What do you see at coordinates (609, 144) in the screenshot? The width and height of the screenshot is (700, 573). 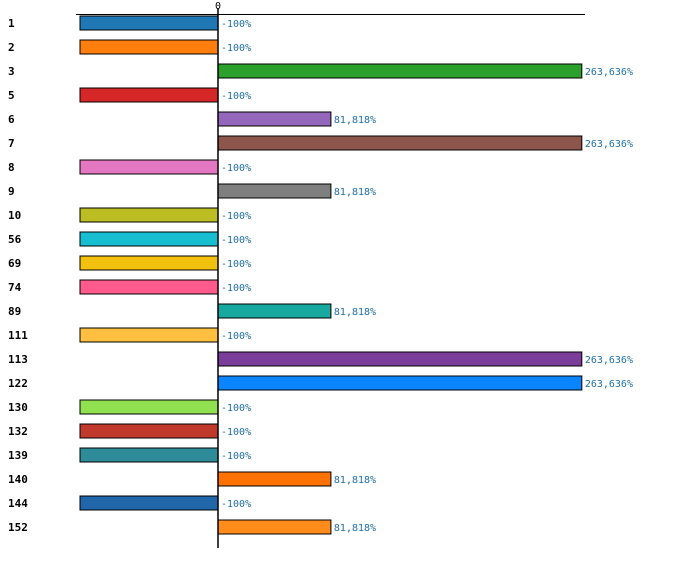 I see `value-label-7: 263,636%` at bounding box center [609, 144].